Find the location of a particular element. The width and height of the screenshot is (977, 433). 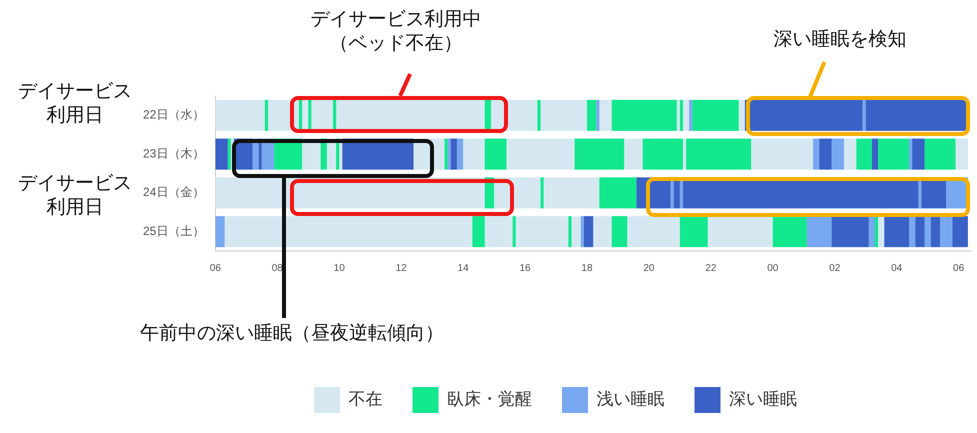

legend-label: 浅い睡眠 is located at coordinates (630, 399).